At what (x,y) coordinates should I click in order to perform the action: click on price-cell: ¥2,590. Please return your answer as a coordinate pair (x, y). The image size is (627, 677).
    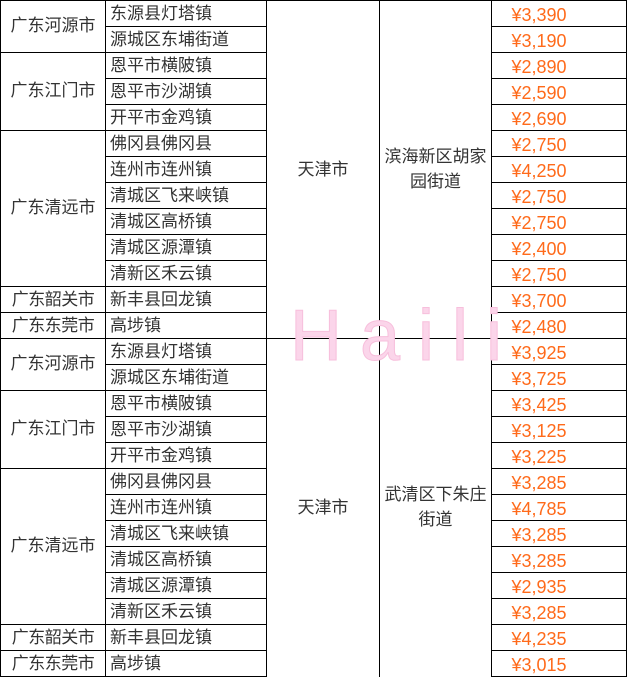
    Looking at the image, I should click on (559, 91).